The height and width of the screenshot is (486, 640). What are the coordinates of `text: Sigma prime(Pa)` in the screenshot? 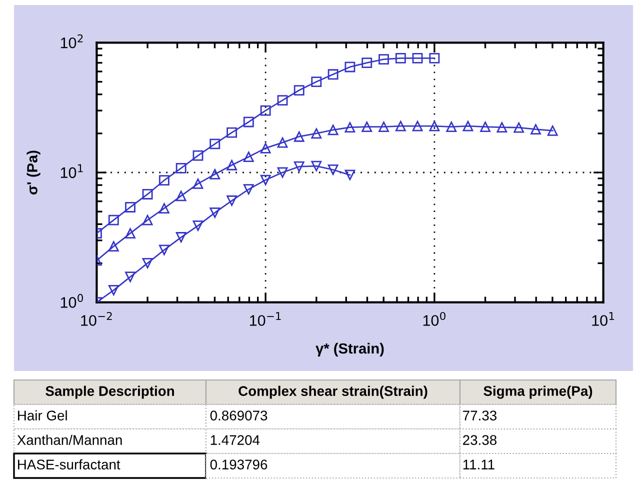 It's located at (538, 392).